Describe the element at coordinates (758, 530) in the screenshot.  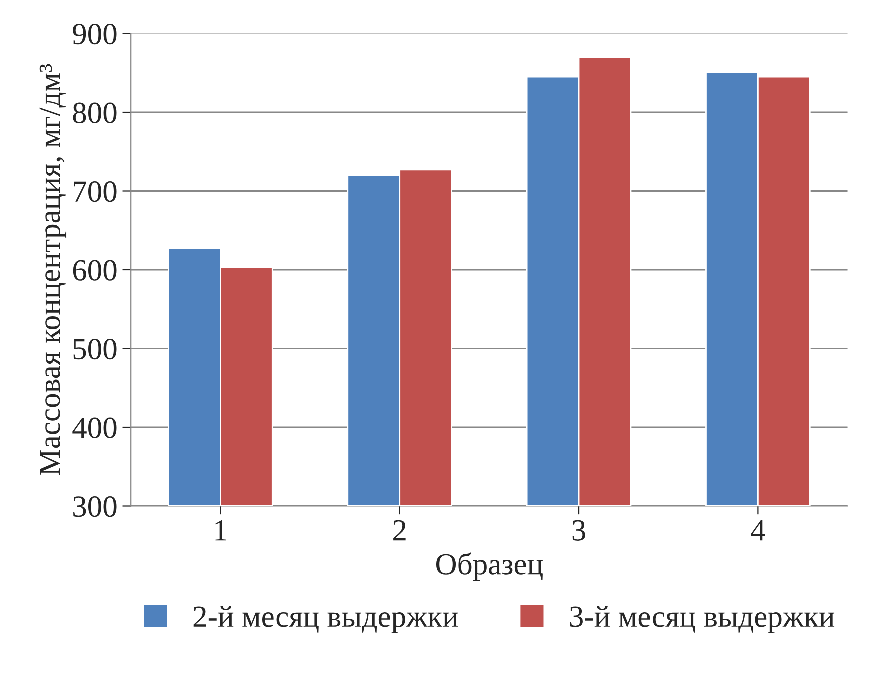
I see `x-tick-label: 4` at that location.